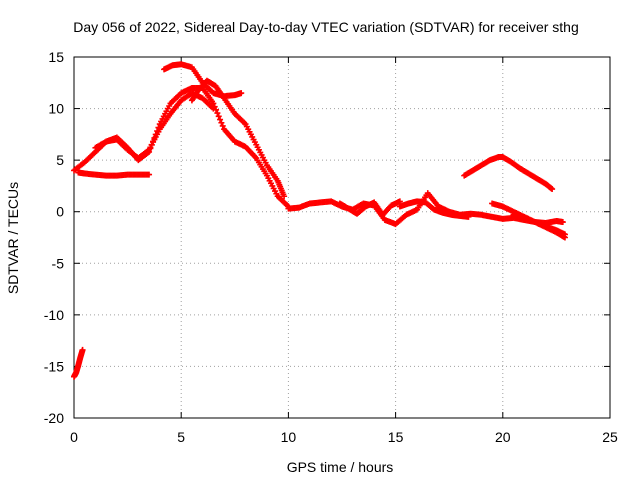 Image resolution: width=640 pixels, height=480 pixels. Describe the element at coordinates (60, 160) in the screenshot. I see `y-tick-label: 5` at that location.